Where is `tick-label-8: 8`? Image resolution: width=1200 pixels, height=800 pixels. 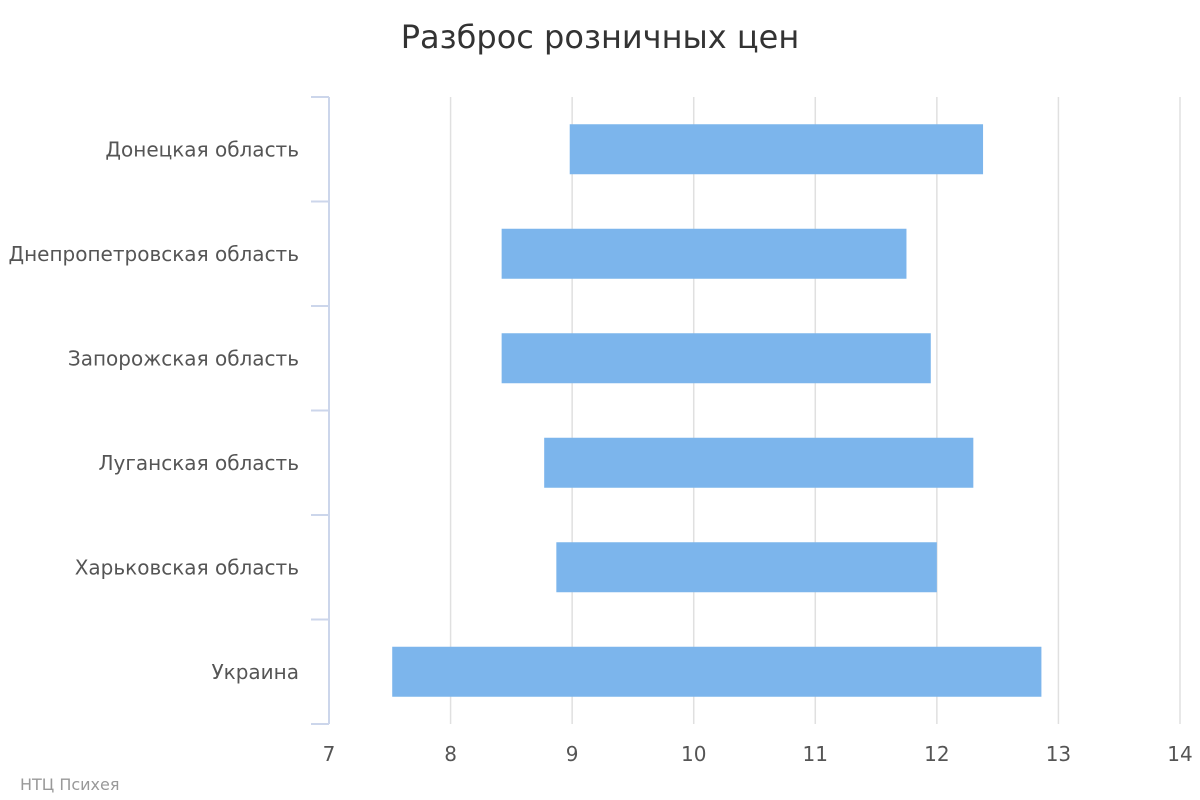
tick-label-8: 8 is located at coordinates (450, 754).